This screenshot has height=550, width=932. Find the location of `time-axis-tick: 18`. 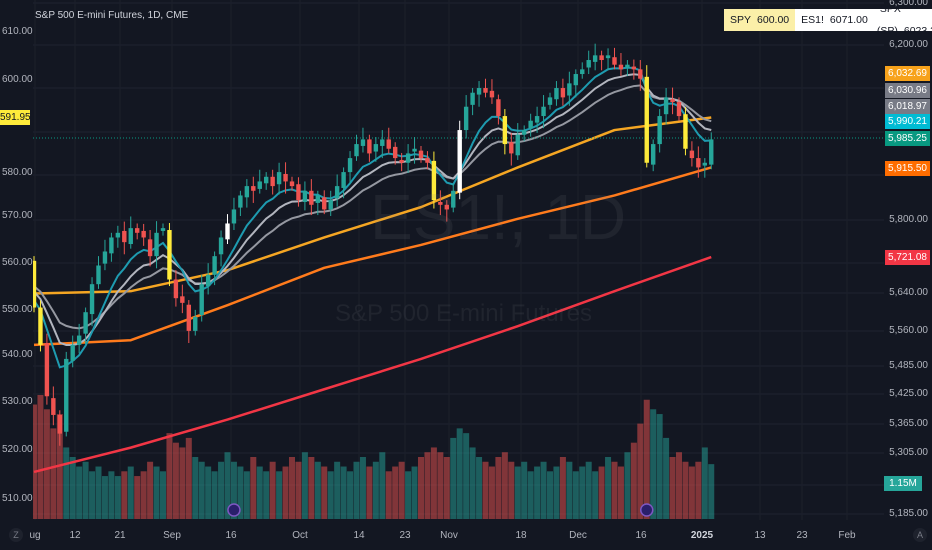

time-axis-tick: 18 is located at coordinates (521, 535).